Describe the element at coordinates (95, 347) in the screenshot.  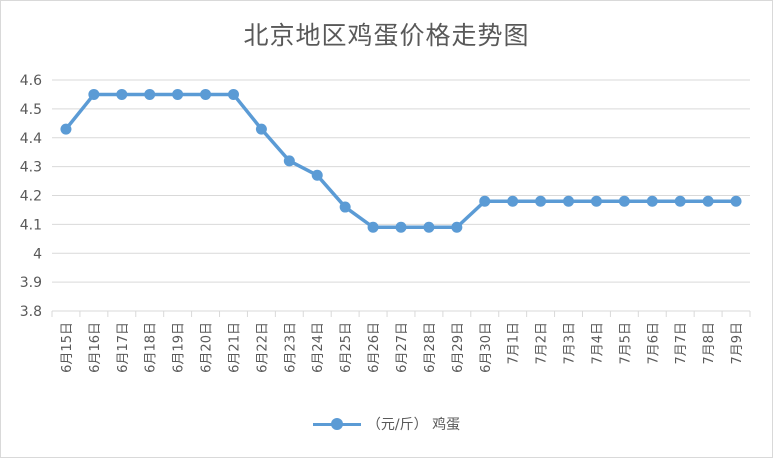
I see `x-tick-label: 6月16日` at that location.